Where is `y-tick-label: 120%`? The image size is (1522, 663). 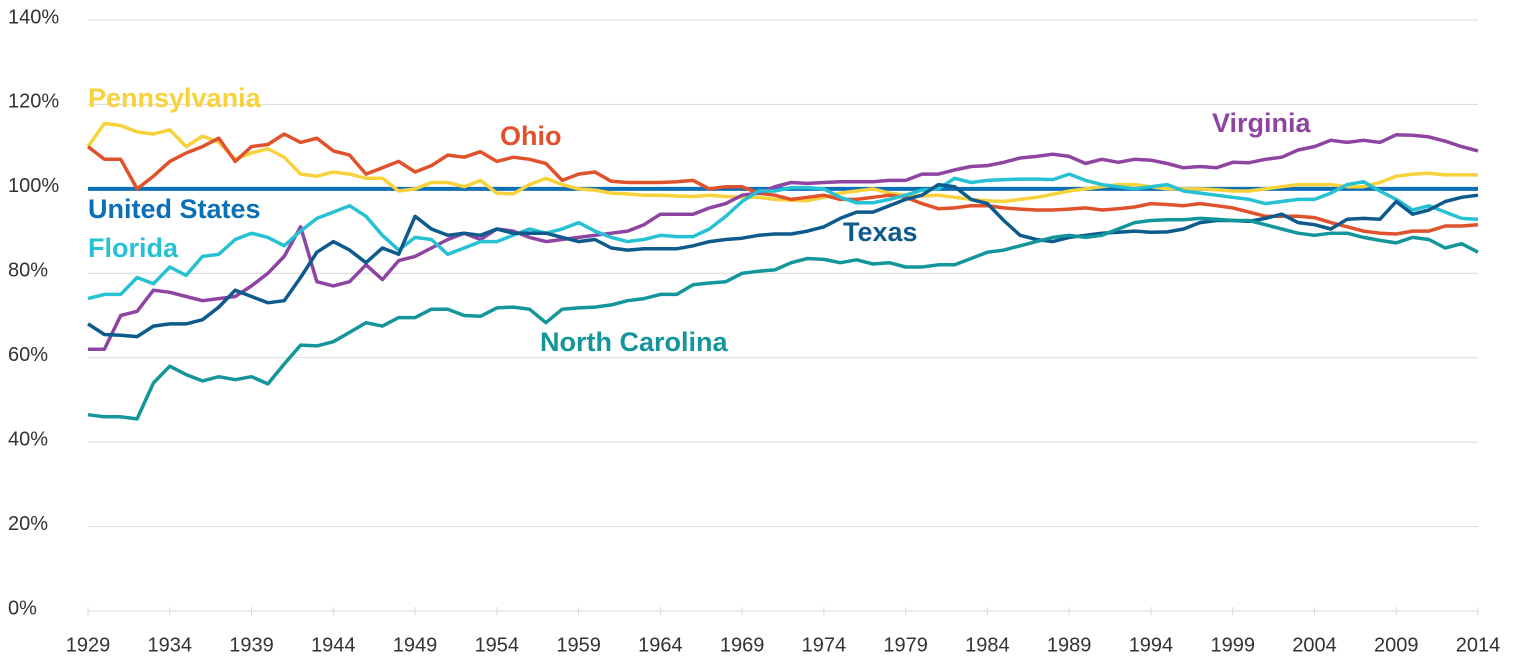
y-tick-label: 120% is located at coordinates (33, 102).